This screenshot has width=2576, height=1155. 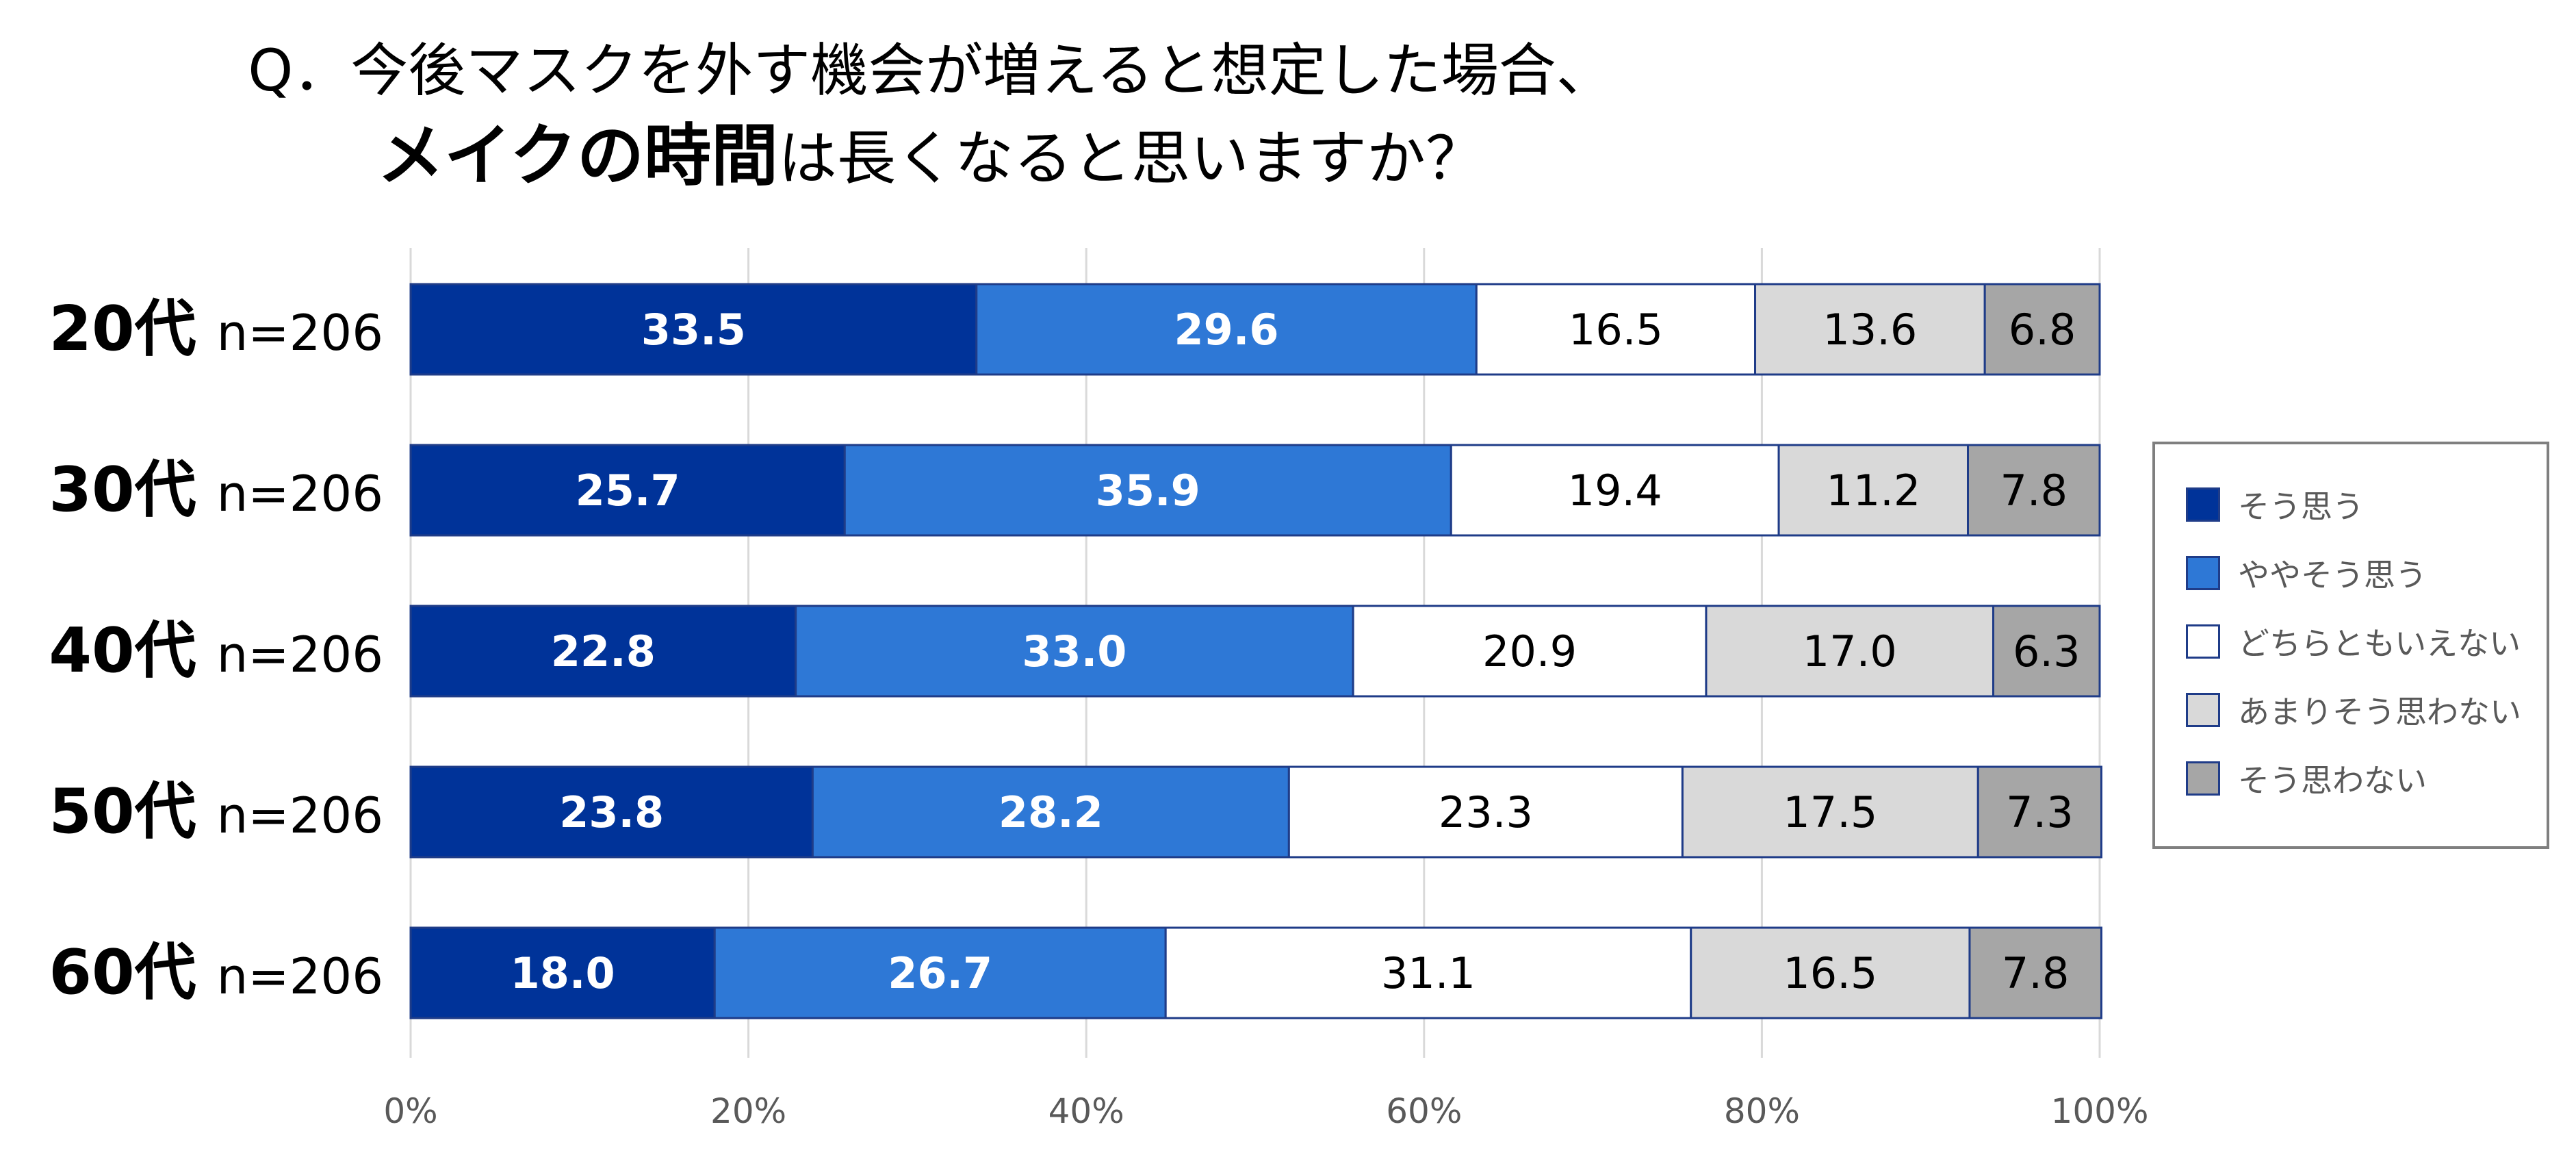 What do you see at coordinates (2332, 575) in the screenshot?
I see `legend-label: ややそう思う` at bounding box center [2332, 575].